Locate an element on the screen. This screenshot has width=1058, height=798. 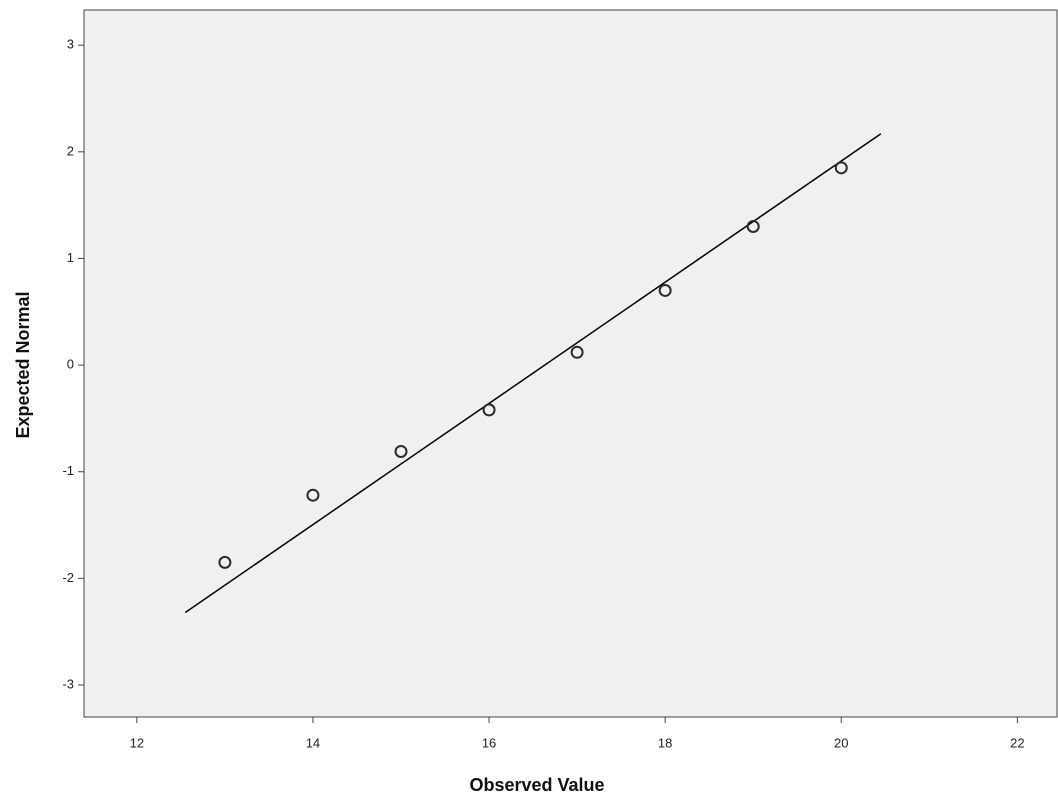
x-tick-label: 22 is located at coordinates (1017, 742).